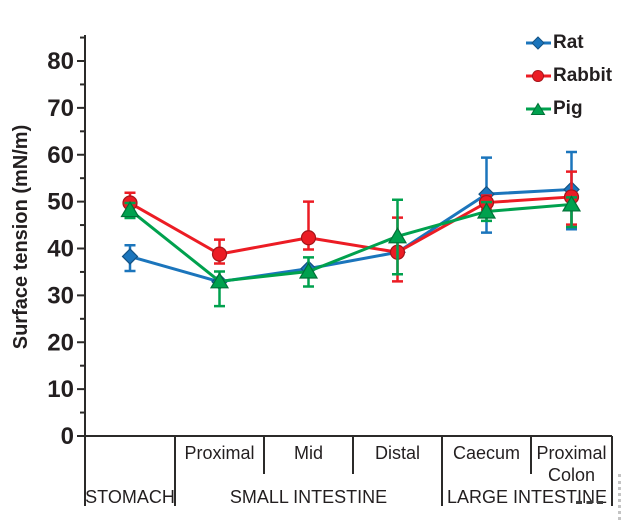  What do you see at coordinates (589, 502) in the screenshot?
I see `dashed-underline-artifact` at bounding box center [589, 502].